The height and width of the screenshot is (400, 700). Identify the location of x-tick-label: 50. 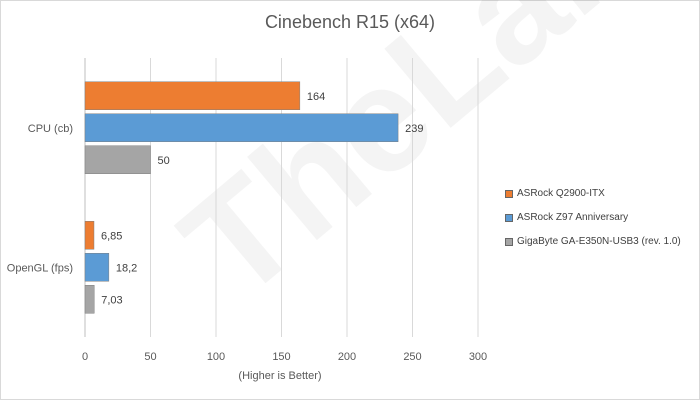
(150, 357).